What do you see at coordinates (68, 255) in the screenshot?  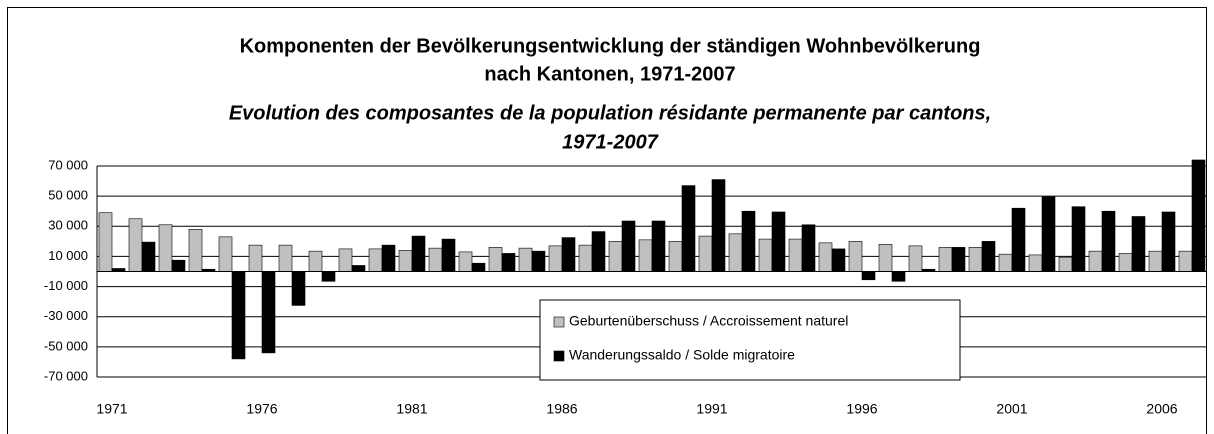 I see `y-tick-label: 10 000` at bounding box center [68, 255].